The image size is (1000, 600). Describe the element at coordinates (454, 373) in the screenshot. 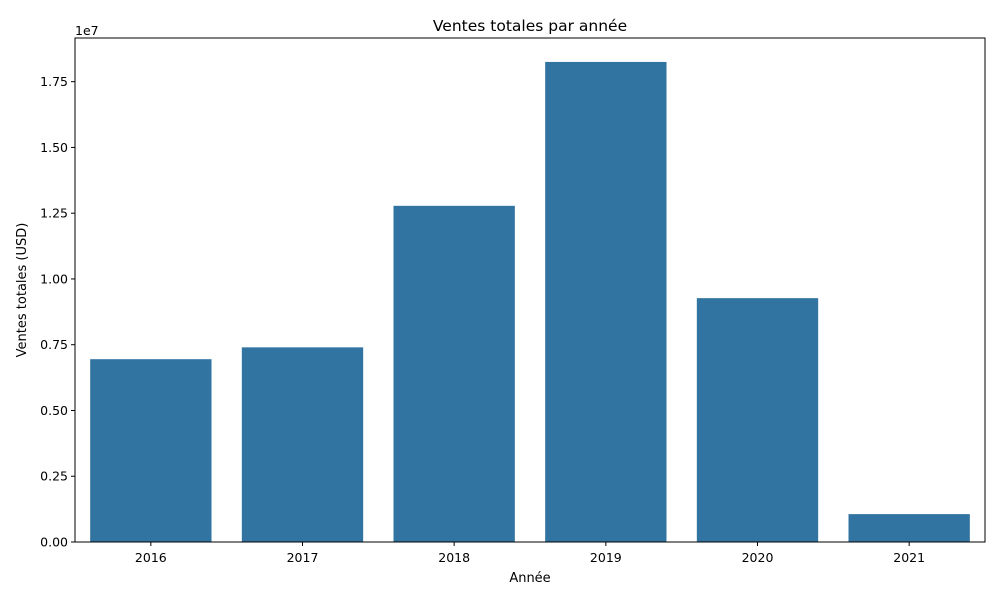

I see `bar-2018` at that location.